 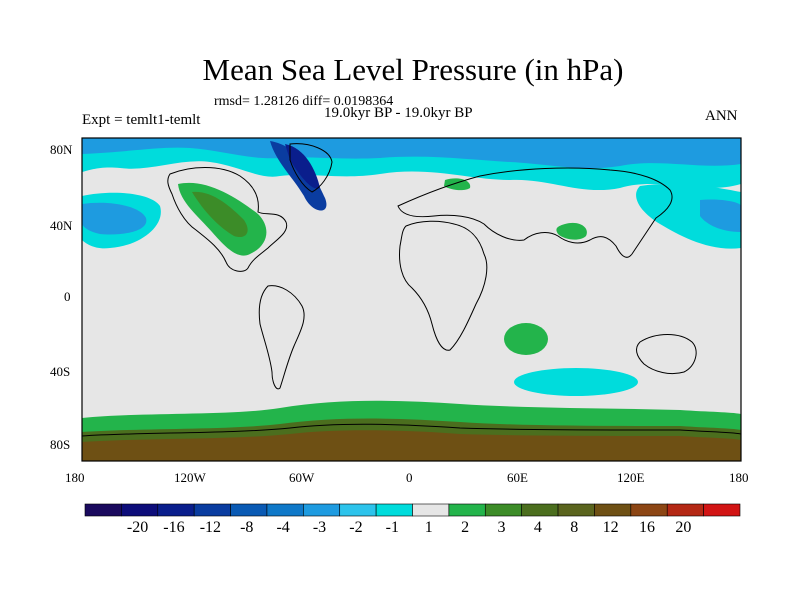 I want to click on colorbar-label: 12, so click(x=610, y=527).